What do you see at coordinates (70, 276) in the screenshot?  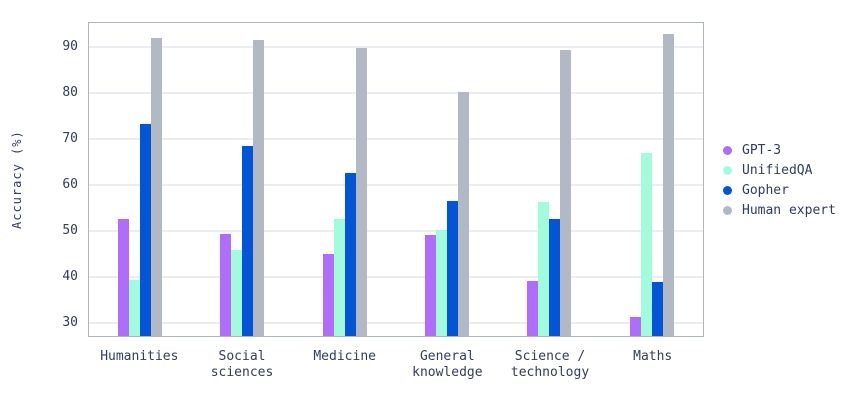 I see `y-tick-label: 40` at bounding box center [70, 276].